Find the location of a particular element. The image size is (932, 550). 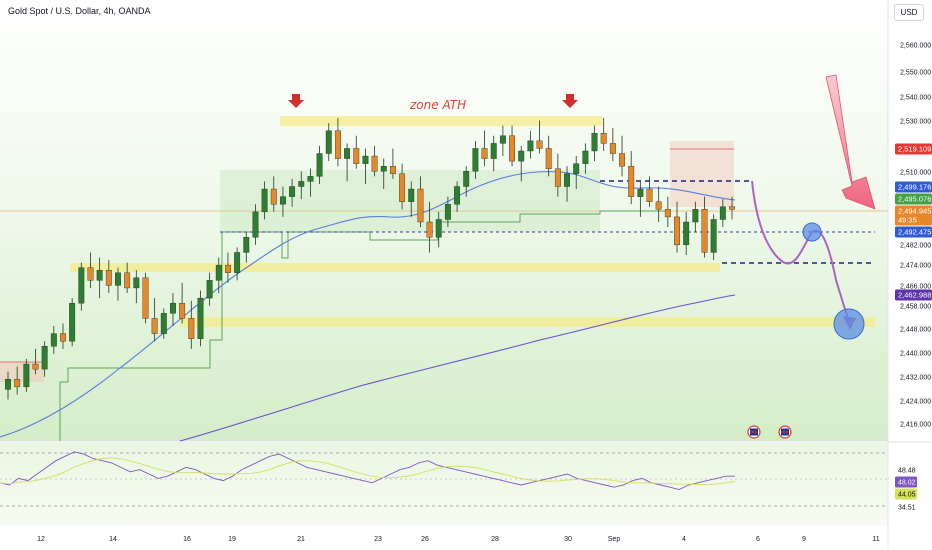

price-tag-value: 2,495.076 is located at coordinates (914, 199).